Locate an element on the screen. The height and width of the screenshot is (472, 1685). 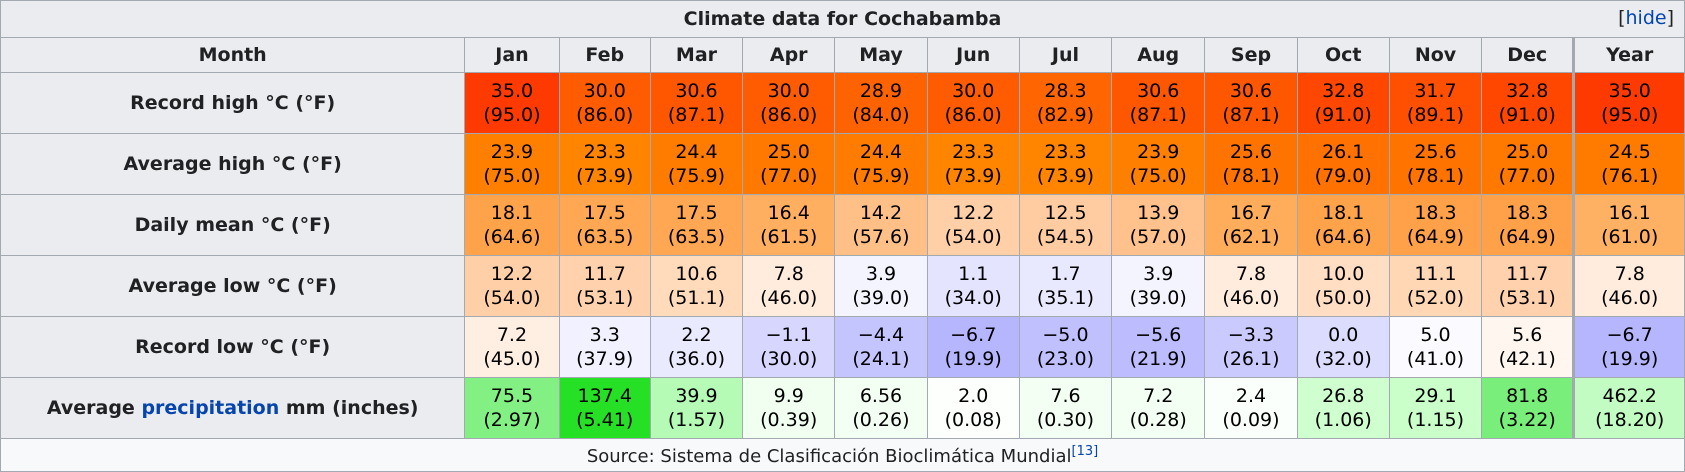
cell-average-low-sep: 7.8 (46.0) is located at coordinates (1251, 286).